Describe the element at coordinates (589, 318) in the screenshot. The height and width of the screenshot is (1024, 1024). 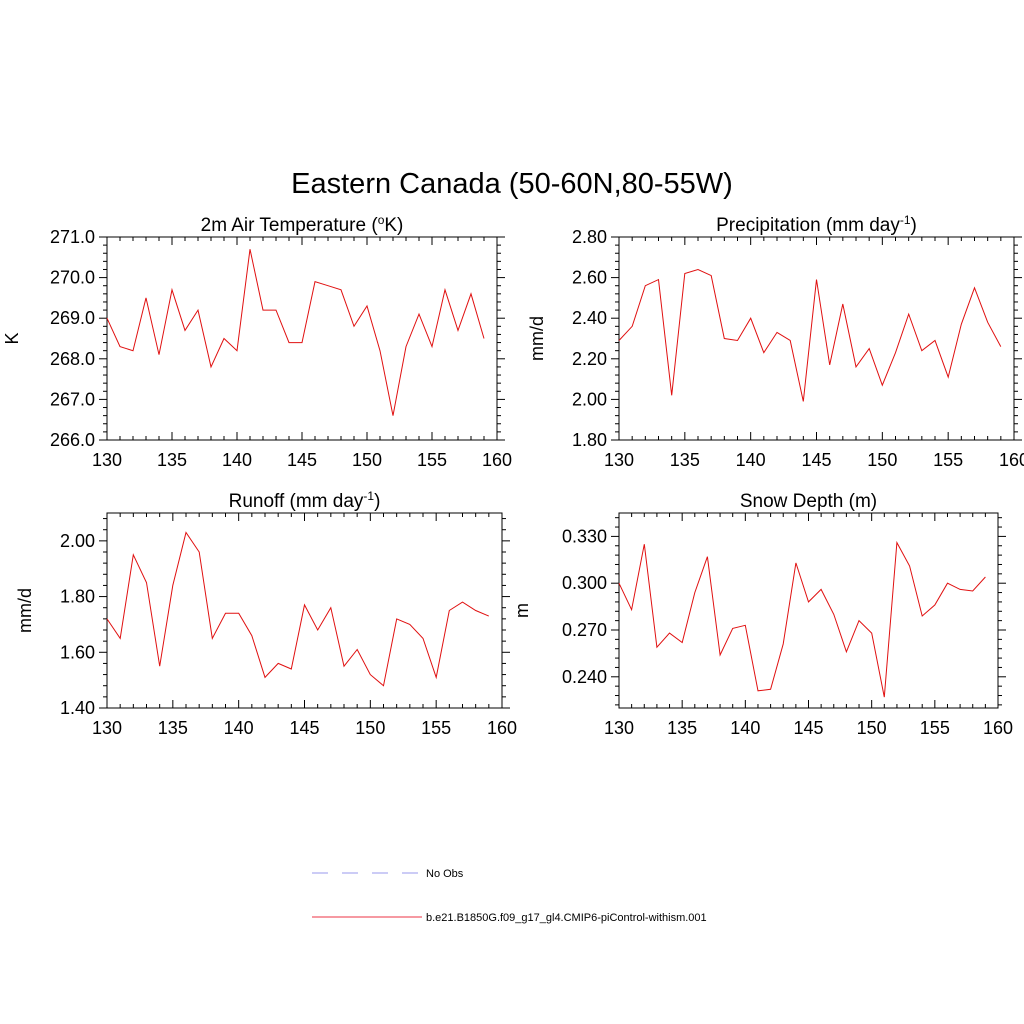
I see `y-tick-label: 2.40` at that location.